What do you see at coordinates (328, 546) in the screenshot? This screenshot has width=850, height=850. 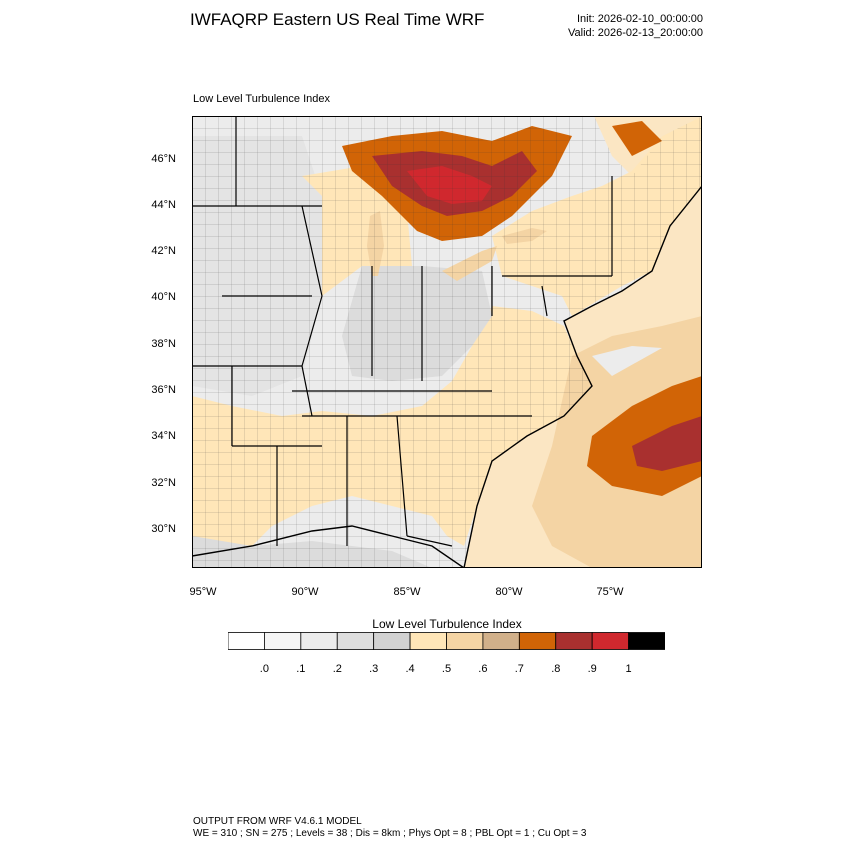 I see `gulf-coastline` at bounding box center [328, 546].